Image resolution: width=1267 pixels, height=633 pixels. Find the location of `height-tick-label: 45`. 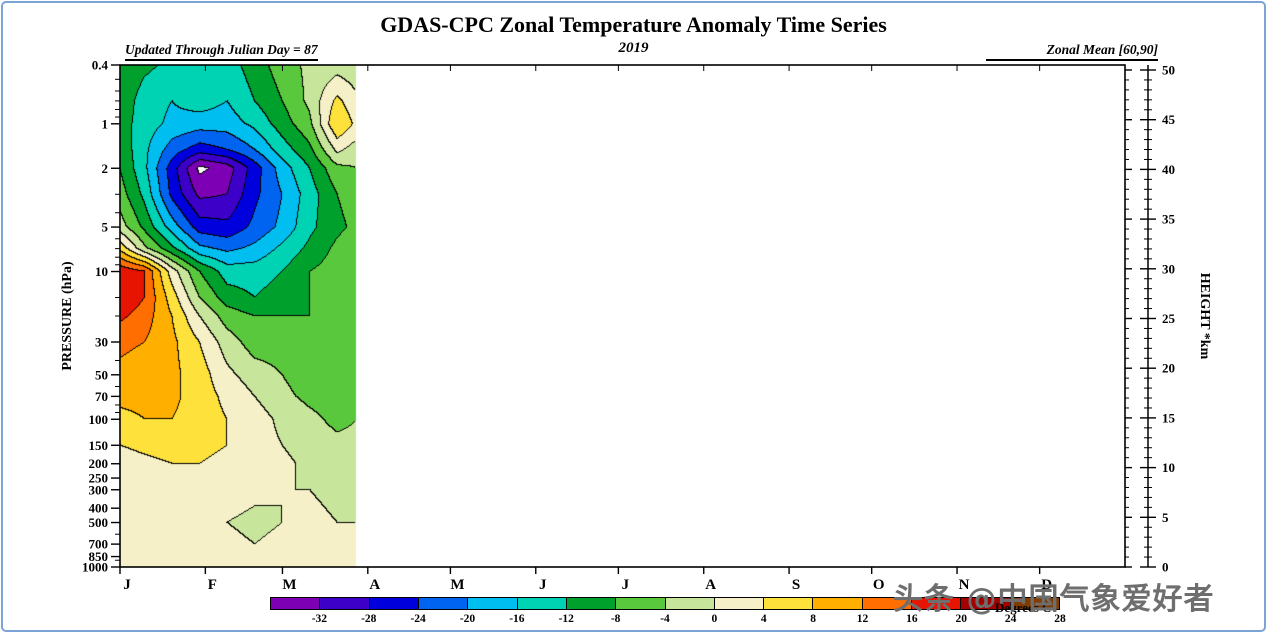

height-tick-label: 45 is located at coordinates (1169, 119).